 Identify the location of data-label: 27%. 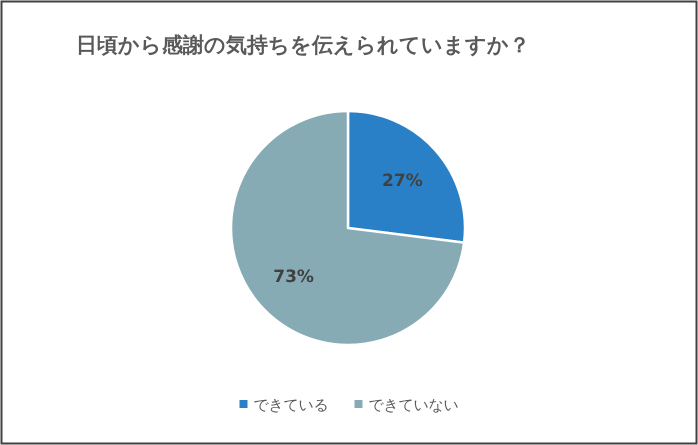
(402, 181).